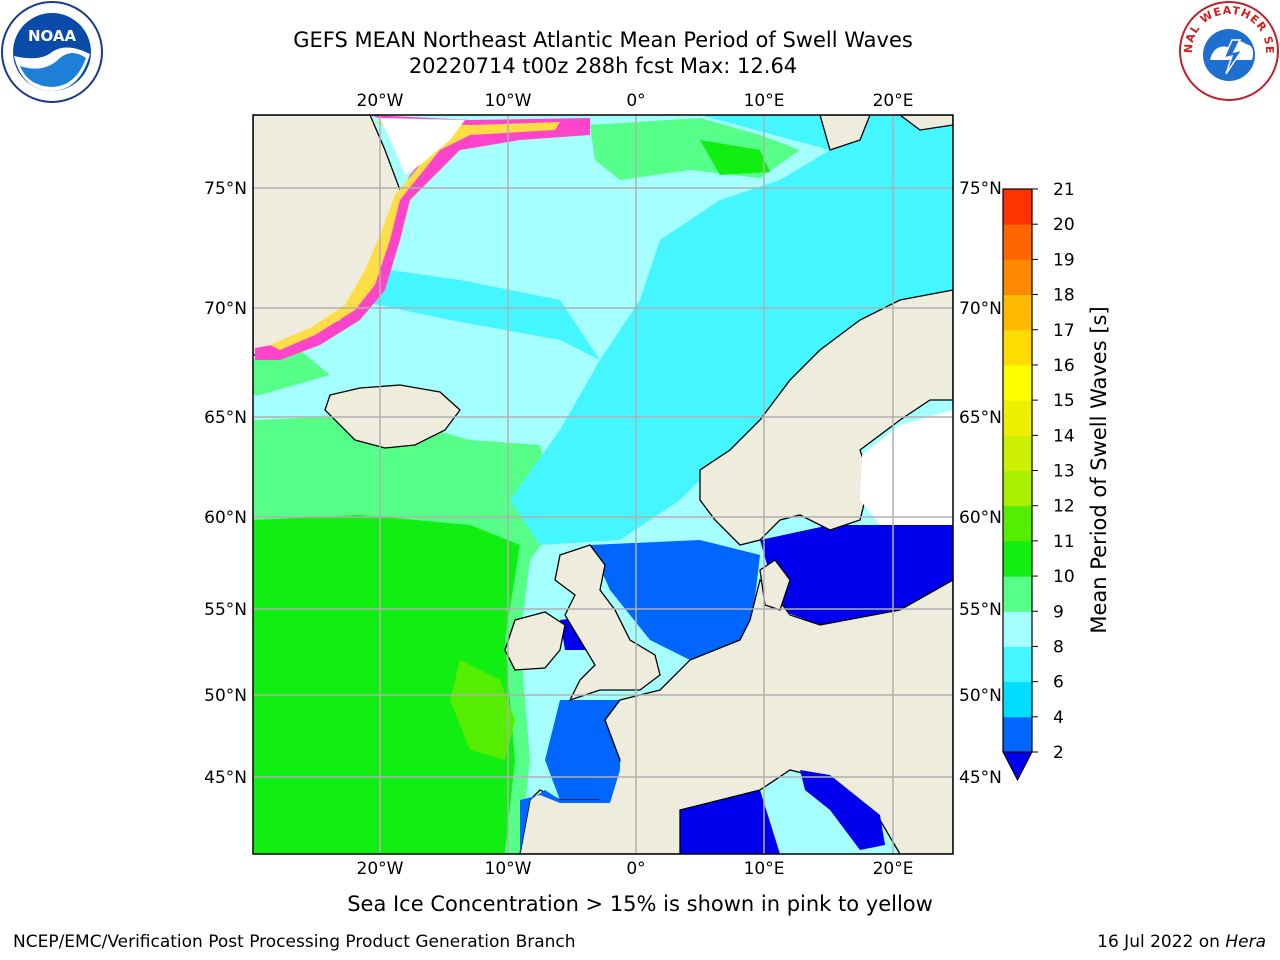  I want to click on colorbar-tick-label: 19, so click(1064, 260).